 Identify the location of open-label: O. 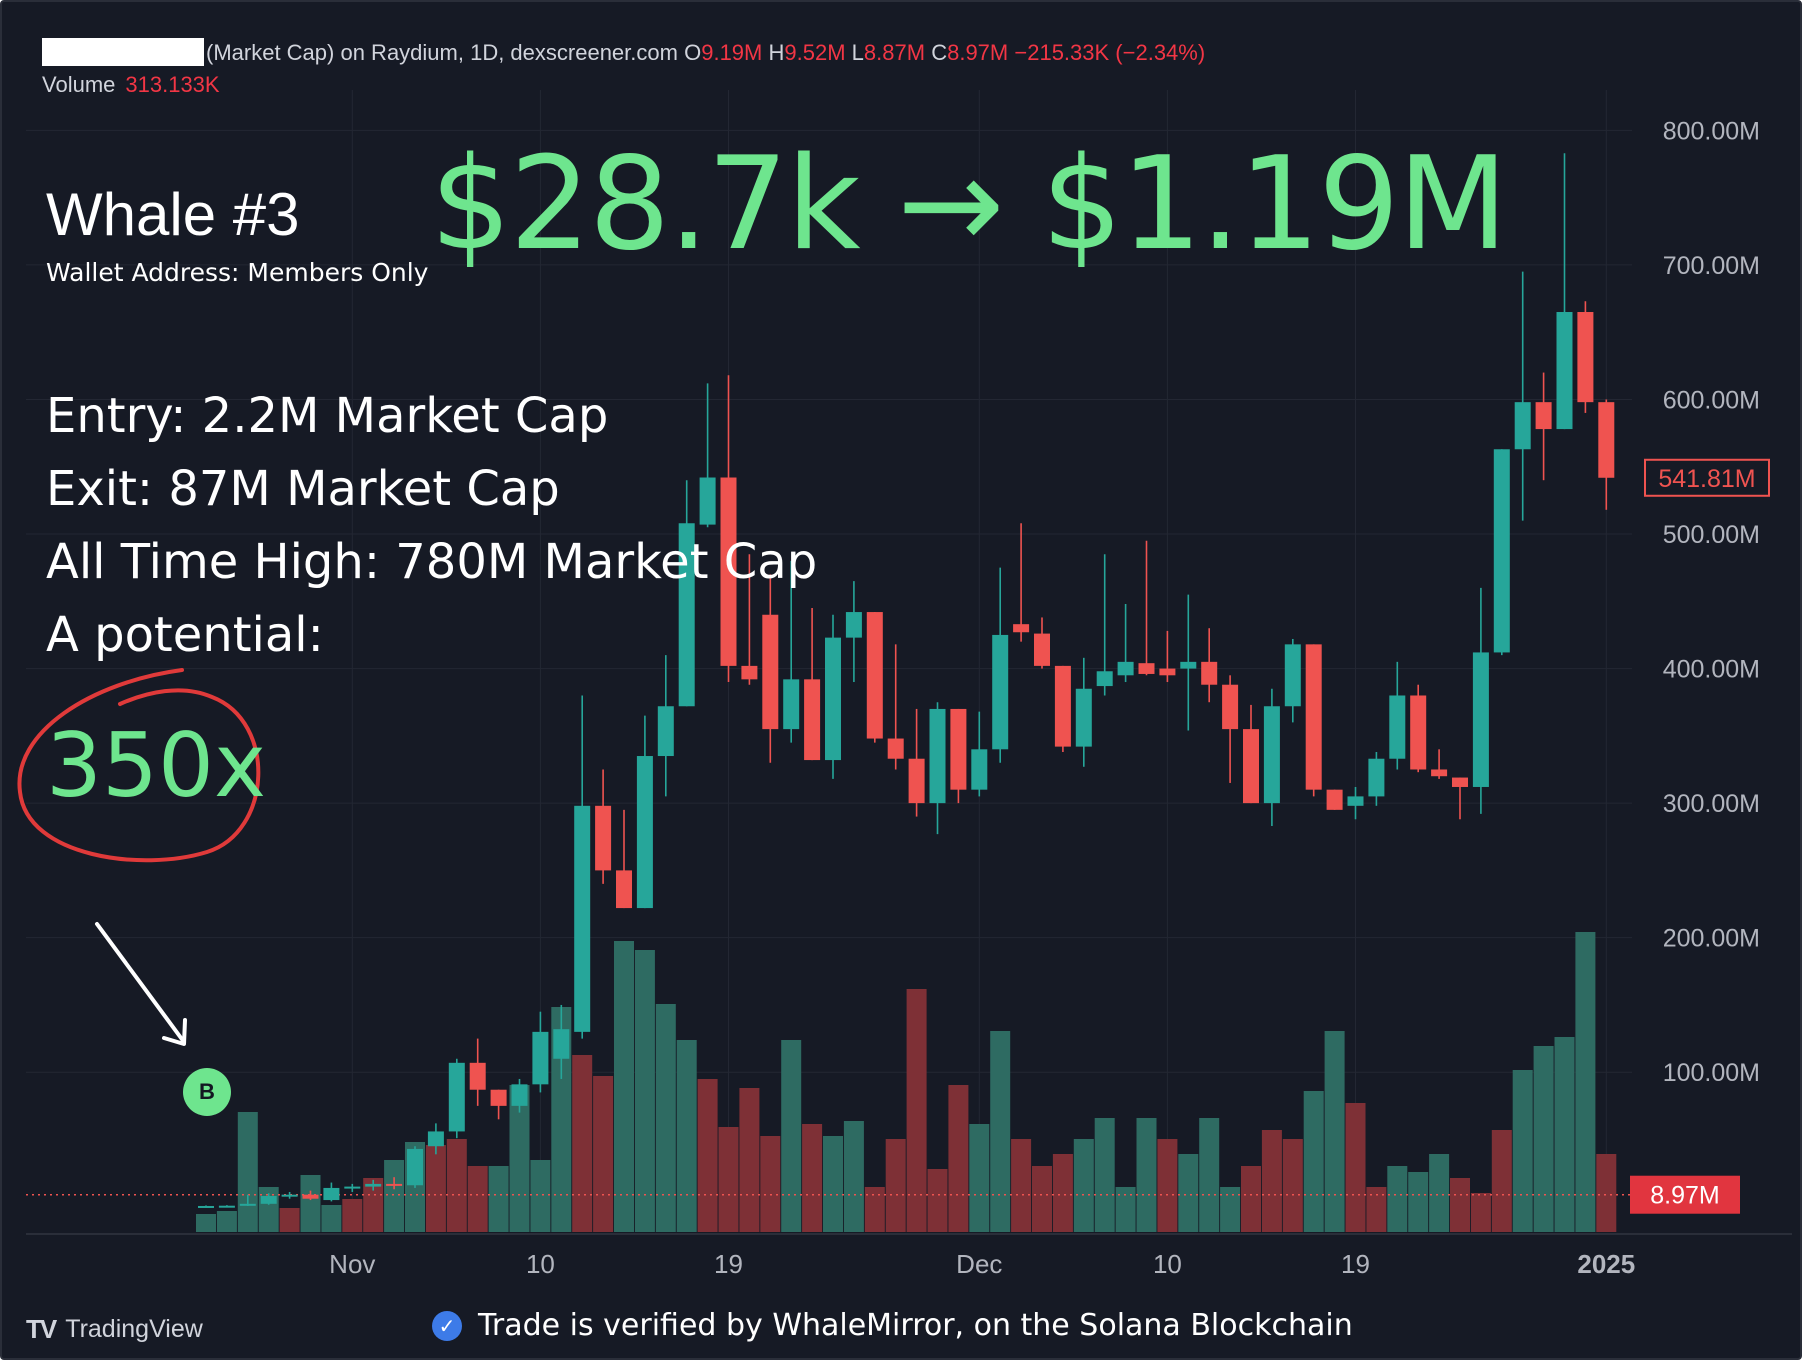
(693, 52).